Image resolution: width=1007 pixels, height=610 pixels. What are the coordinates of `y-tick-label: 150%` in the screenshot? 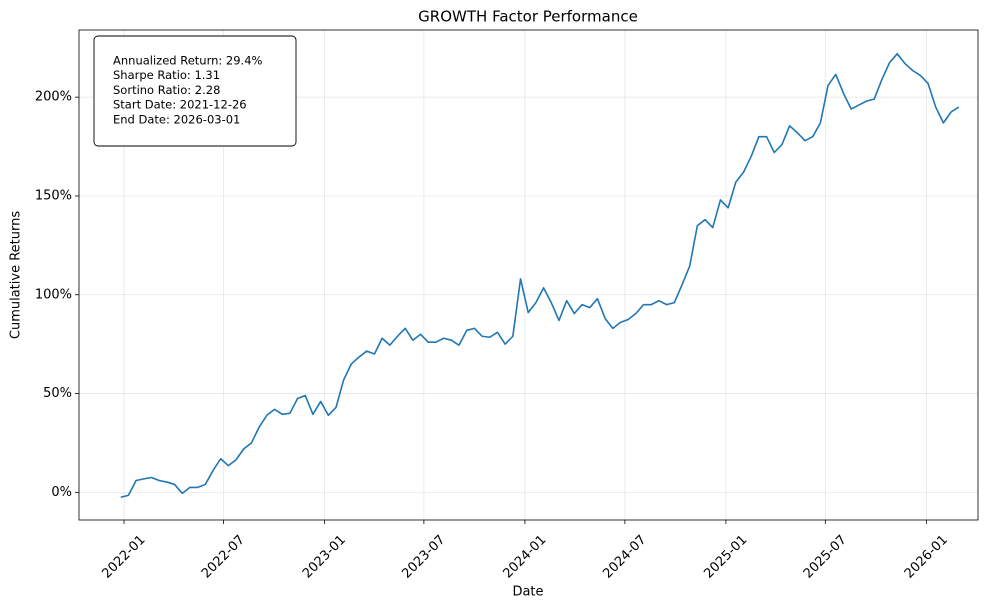 It's located at (53, 195).